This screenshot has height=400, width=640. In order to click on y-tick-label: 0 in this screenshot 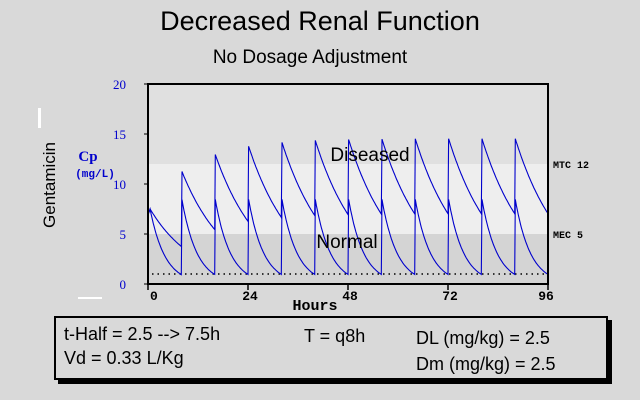, I will do `click(123, 284)`.